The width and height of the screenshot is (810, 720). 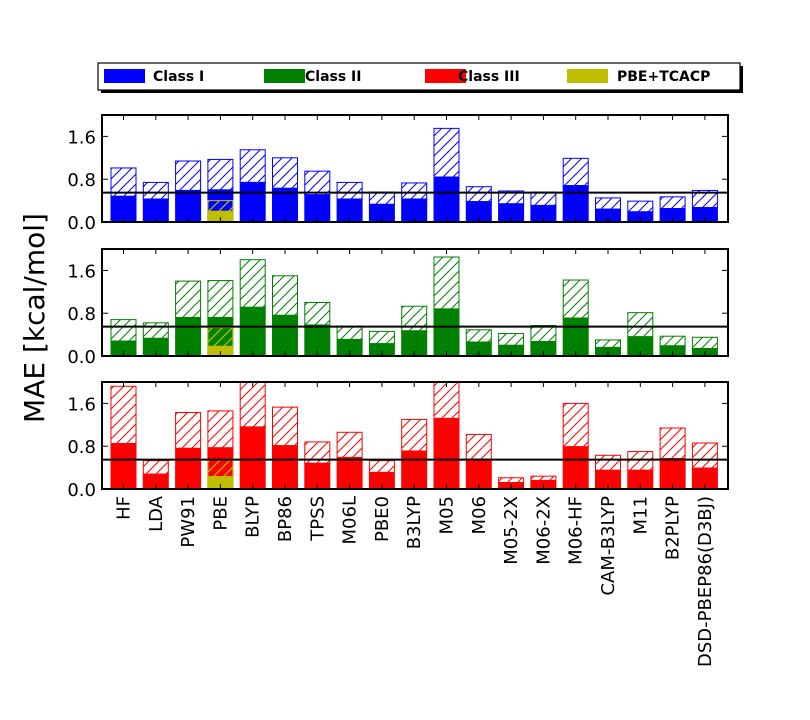 What do you see at coordinates (478, 336) in the screenshot?
I see `bar-hatched-class-ii-m06` at bounding box center [478, 336].